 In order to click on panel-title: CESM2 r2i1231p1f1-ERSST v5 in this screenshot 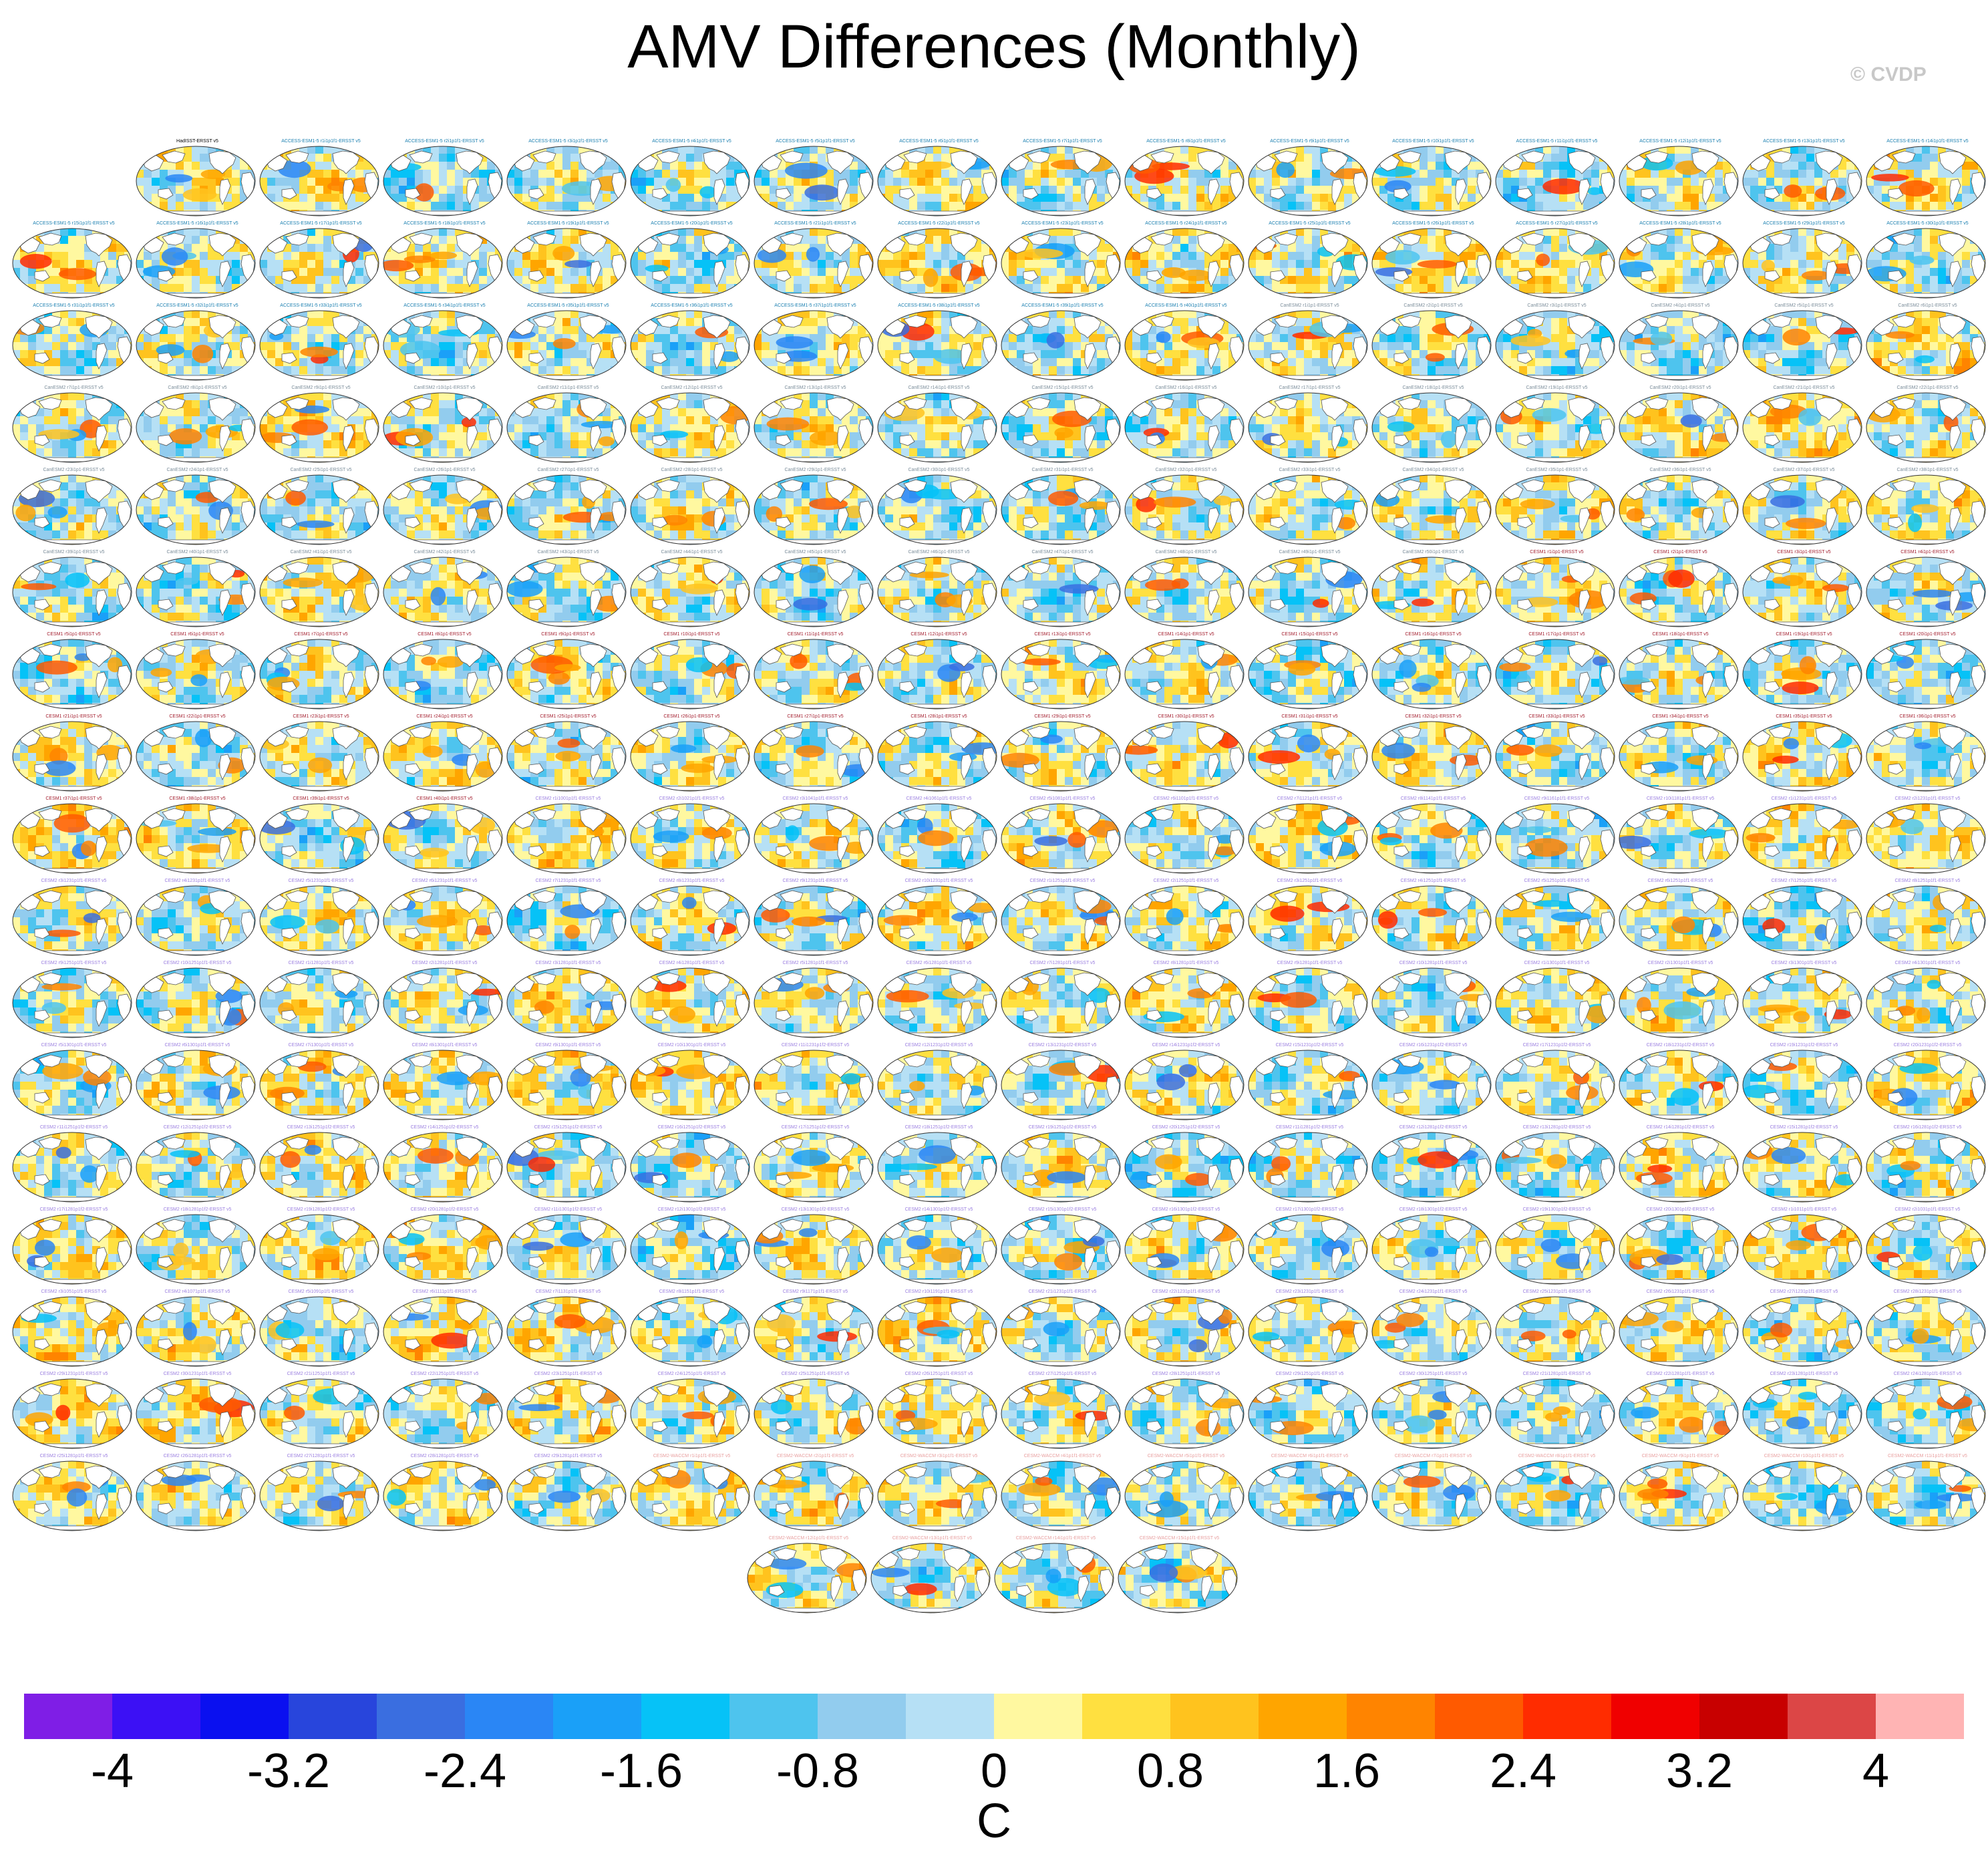, I will do `click(1927, 799)`.